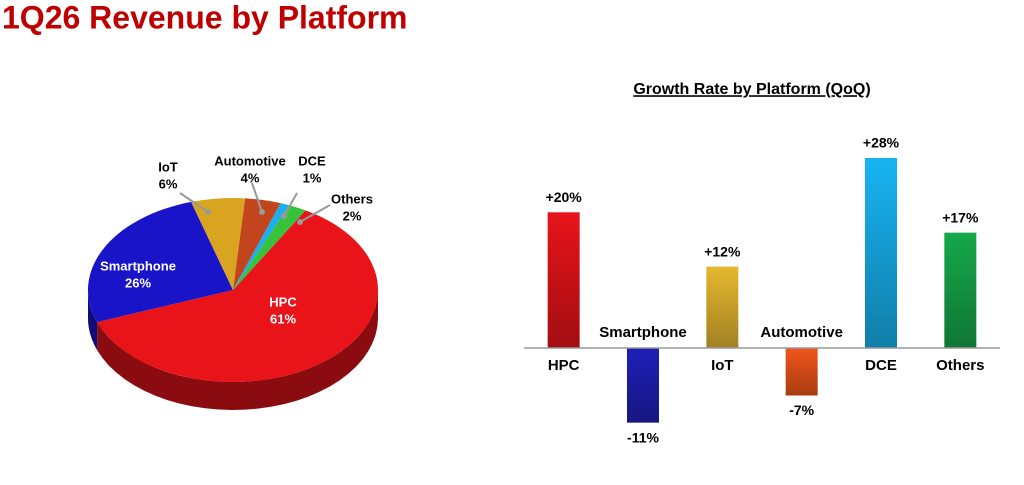  What do you see at coordinates (722, 365) in the screenshot?
I see `category-label: IoT` at bounding box center [722, 365].